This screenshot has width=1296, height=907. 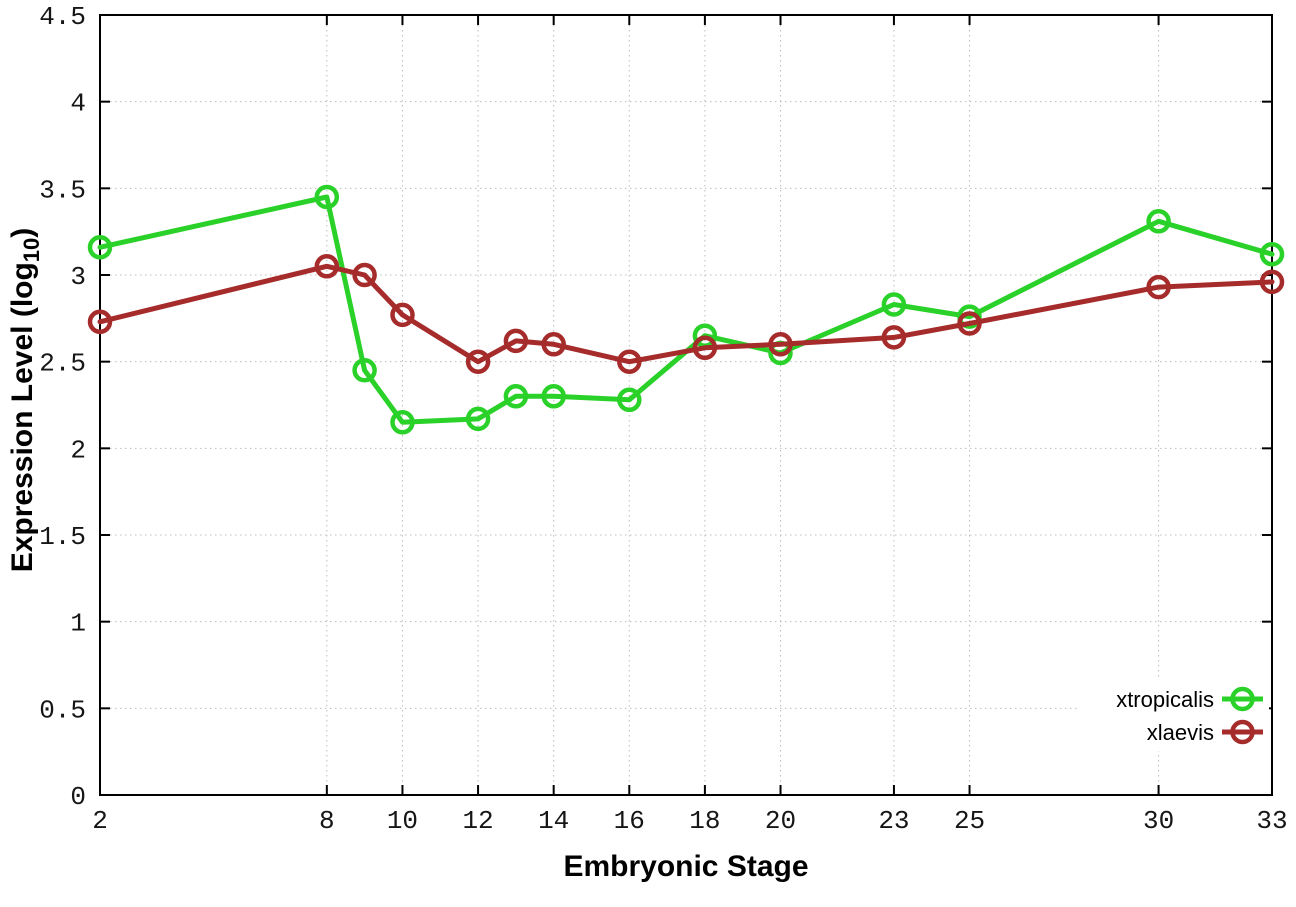 What do you see at coordinates (704, 821) in the screenshot?
I see `x-tick-label: 18` at bounding box center [704, 821].